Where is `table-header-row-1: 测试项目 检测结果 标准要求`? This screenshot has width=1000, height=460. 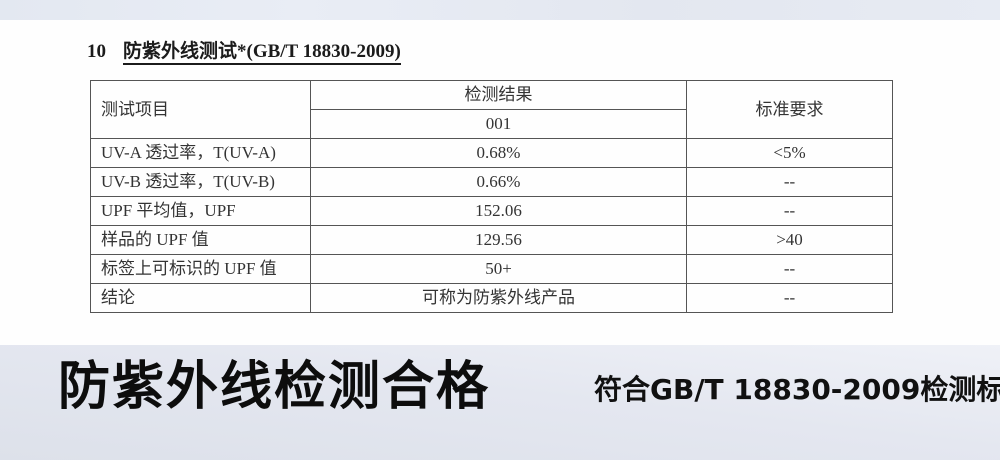
table-header-row-1: 测试项目 检测结果 标准要求 is located at coordinates (491, 109).